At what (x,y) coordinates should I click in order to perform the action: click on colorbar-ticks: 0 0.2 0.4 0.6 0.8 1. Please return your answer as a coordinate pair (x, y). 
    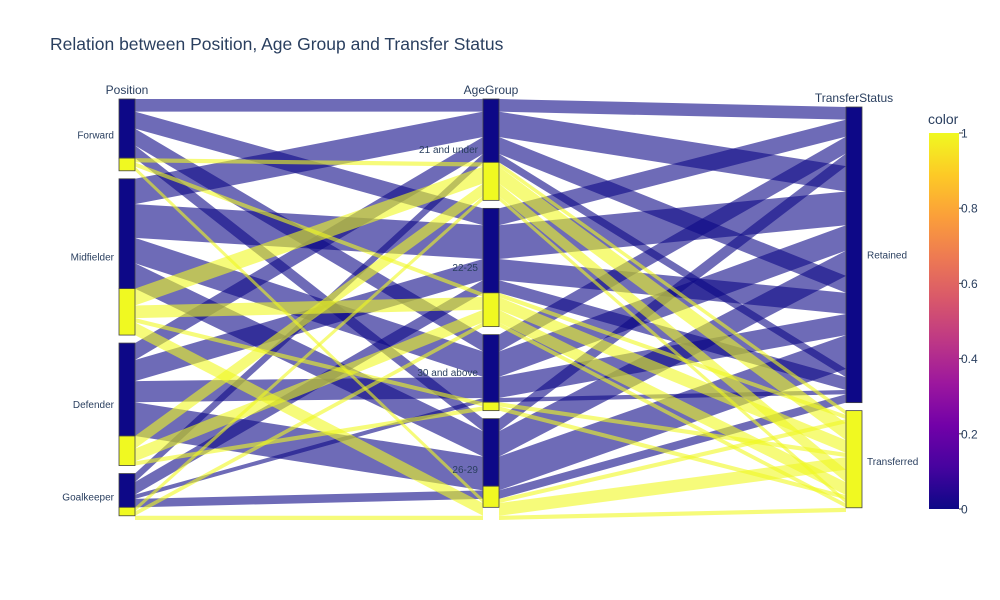
    Looking at the image, I should click on (968, 322).